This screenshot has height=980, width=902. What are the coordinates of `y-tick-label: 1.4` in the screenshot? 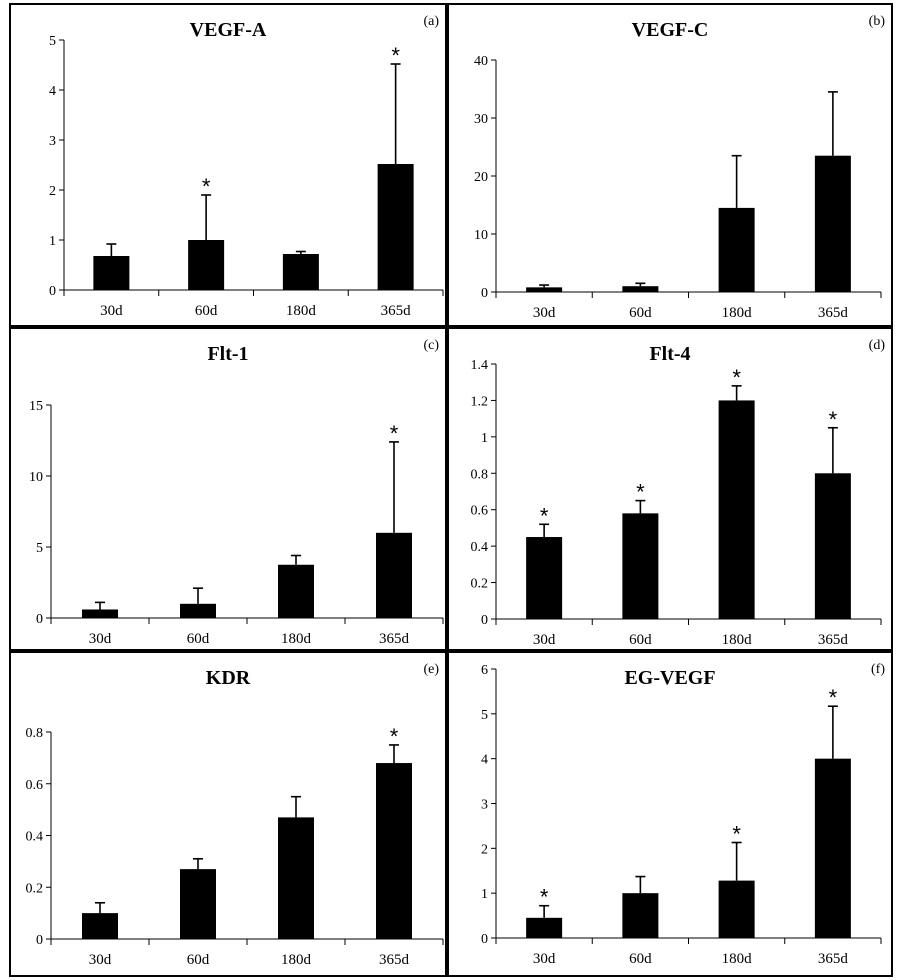 It's located at (480, 365).